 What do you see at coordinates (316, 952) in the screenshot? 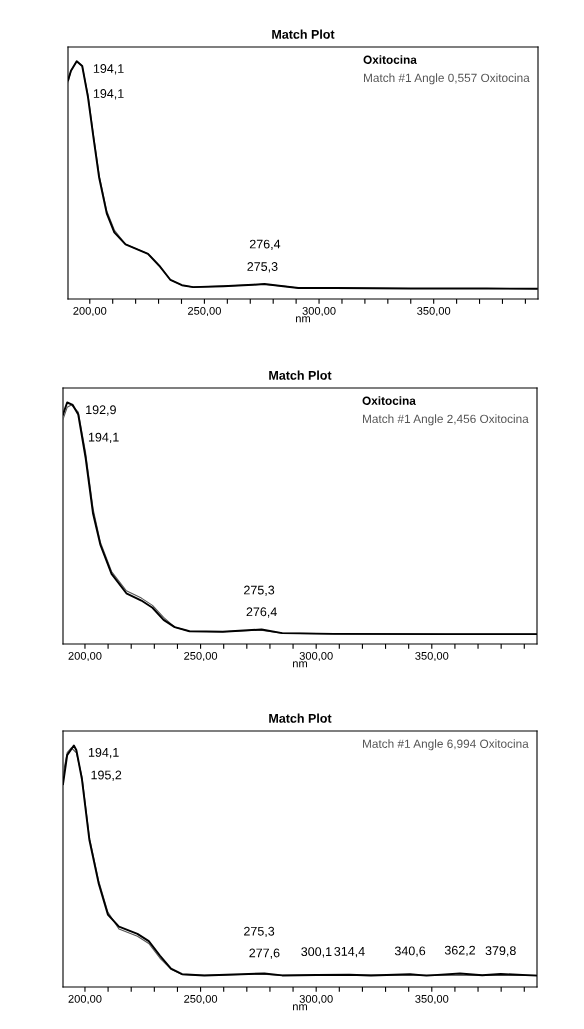
I see `annotation: 300,1` at bounding box center [316, 952].